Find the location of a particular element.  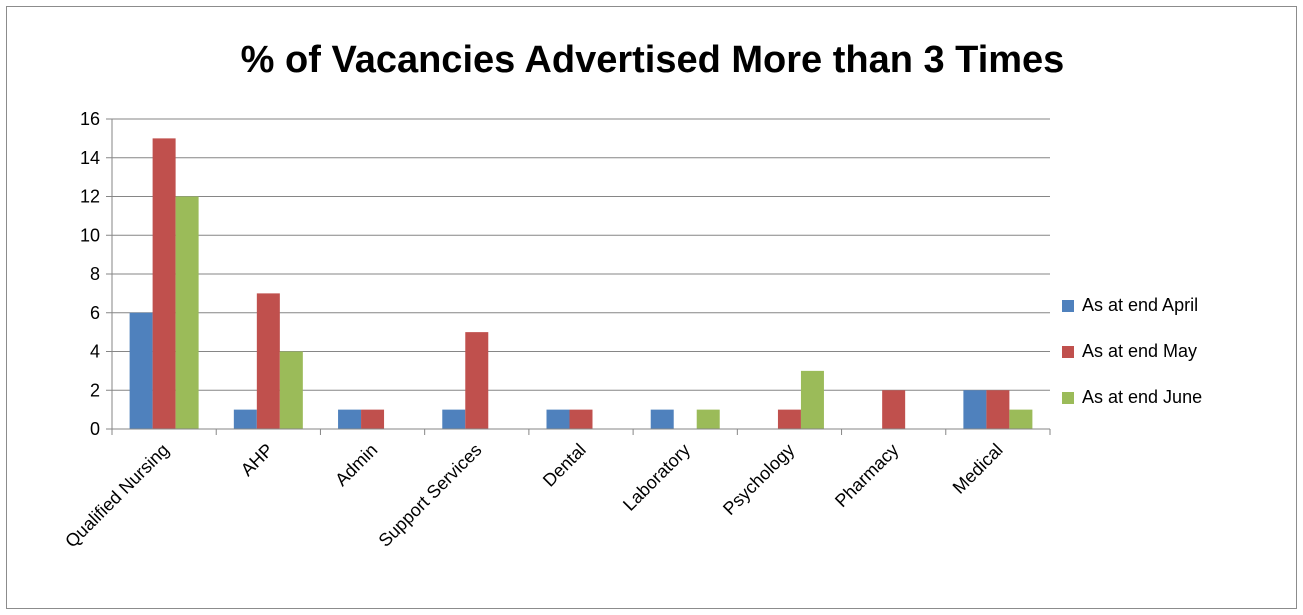

x-tick-label: Laboratory is located at coordinates (656, 477).